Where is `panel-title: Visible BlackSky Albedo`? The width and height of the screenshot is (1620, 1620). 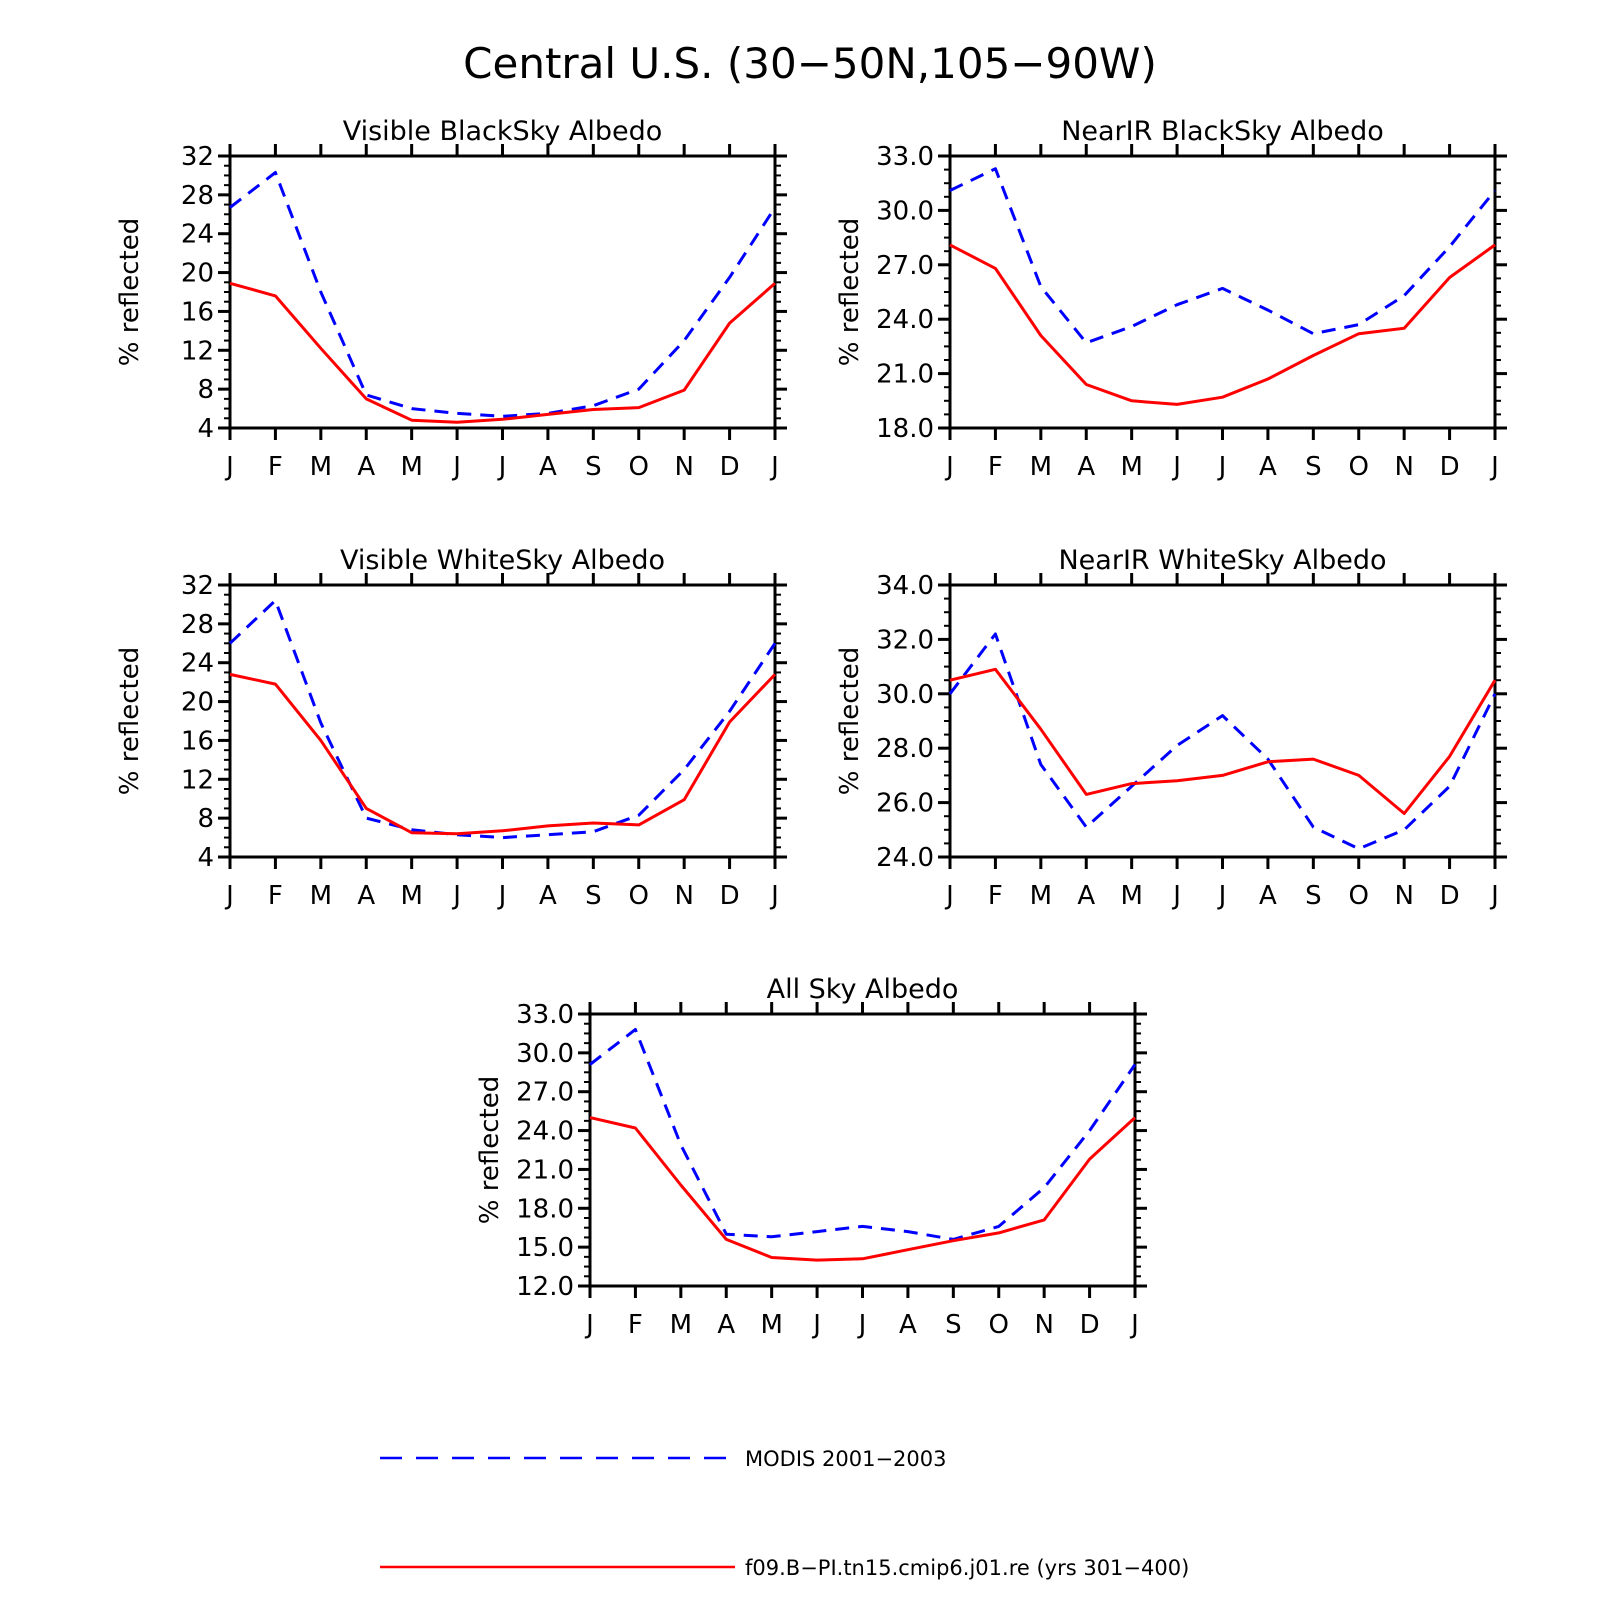
panel-title: Visible BlackSky Albedo is located at coordinates (503, 131).